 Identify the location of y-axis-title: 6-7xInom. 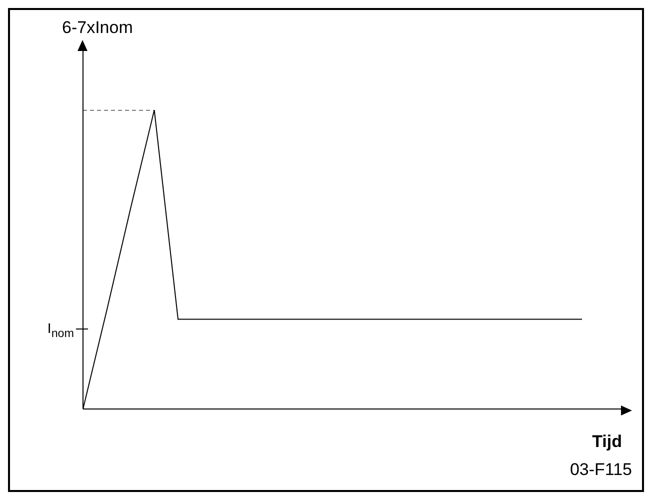
(97, 28).